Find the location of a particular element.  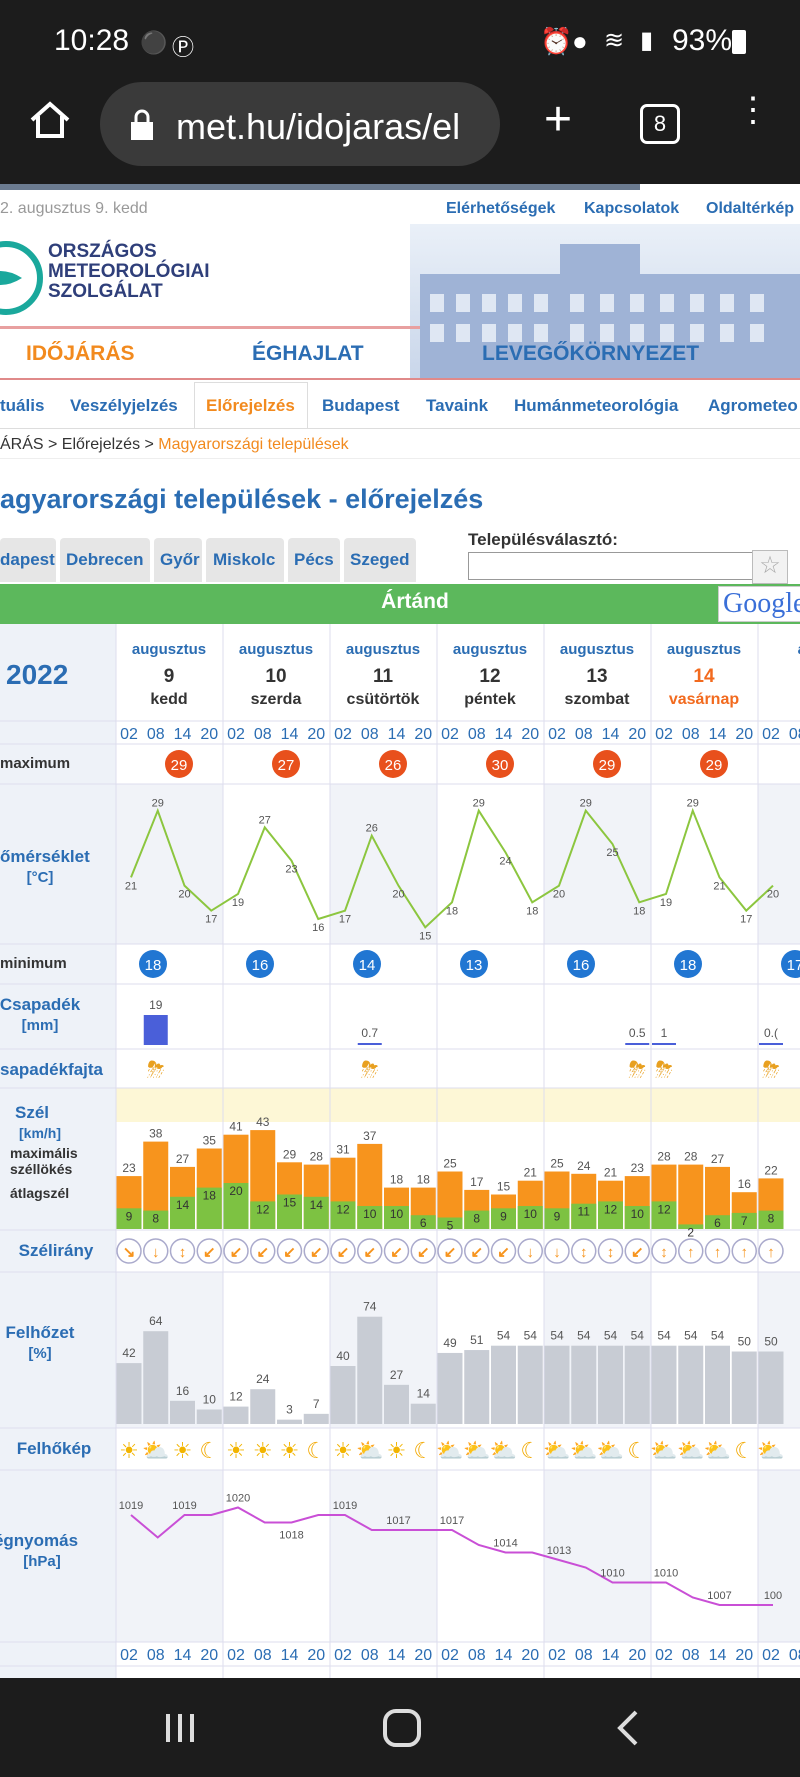

subnav-humanmeteorologia: Humánmeteorológia is located at coordinates (596, 405).